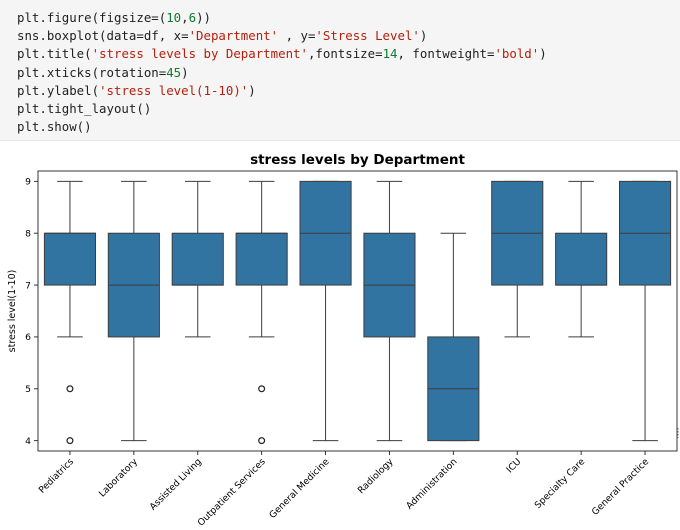 This screenshot has width=680, height=530. I want to click on code-line: plt.tight_layout(), so click(282, 109).